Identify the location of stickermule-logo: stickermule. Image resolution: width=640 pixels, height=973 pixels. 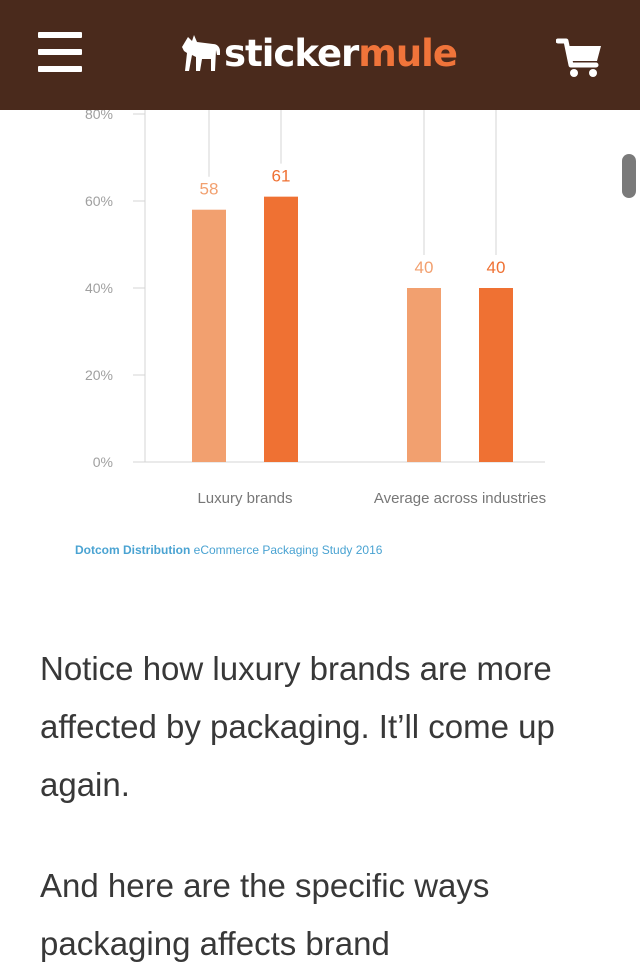
(319, 53).